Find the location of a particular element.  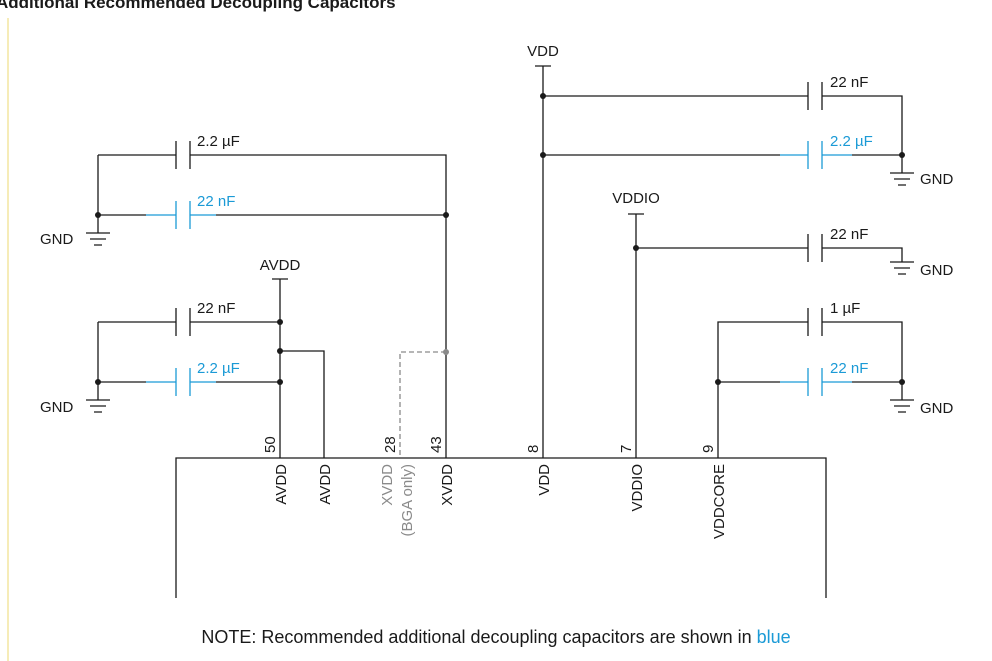

pin-number-xvdd: 43 is located at coordinates (436, 444).